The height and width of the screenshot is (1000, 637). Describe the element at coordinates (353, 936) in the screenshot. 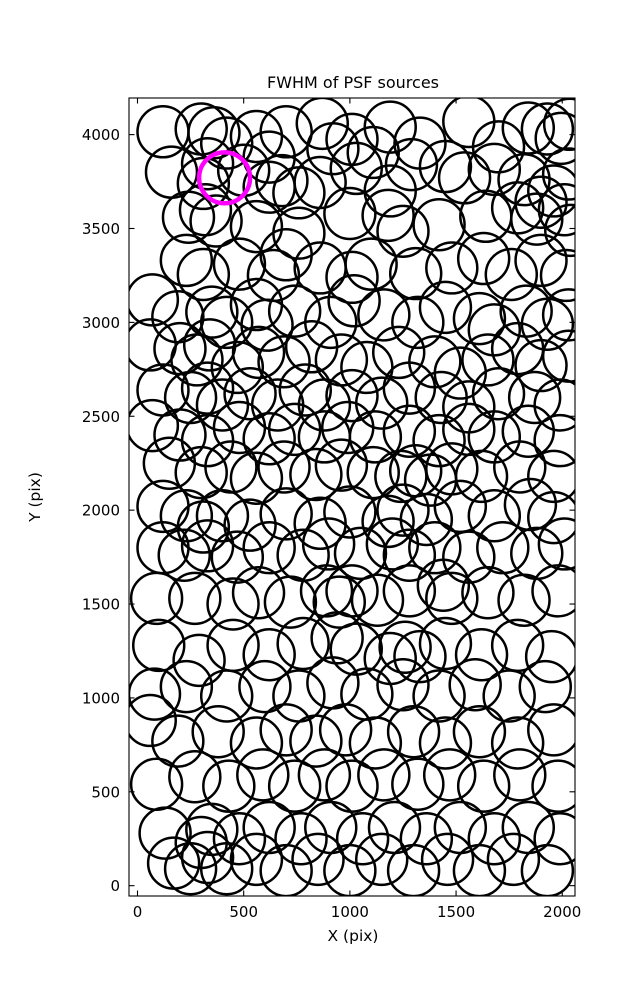

I see `x-axis-label: X (pix)` at that location.